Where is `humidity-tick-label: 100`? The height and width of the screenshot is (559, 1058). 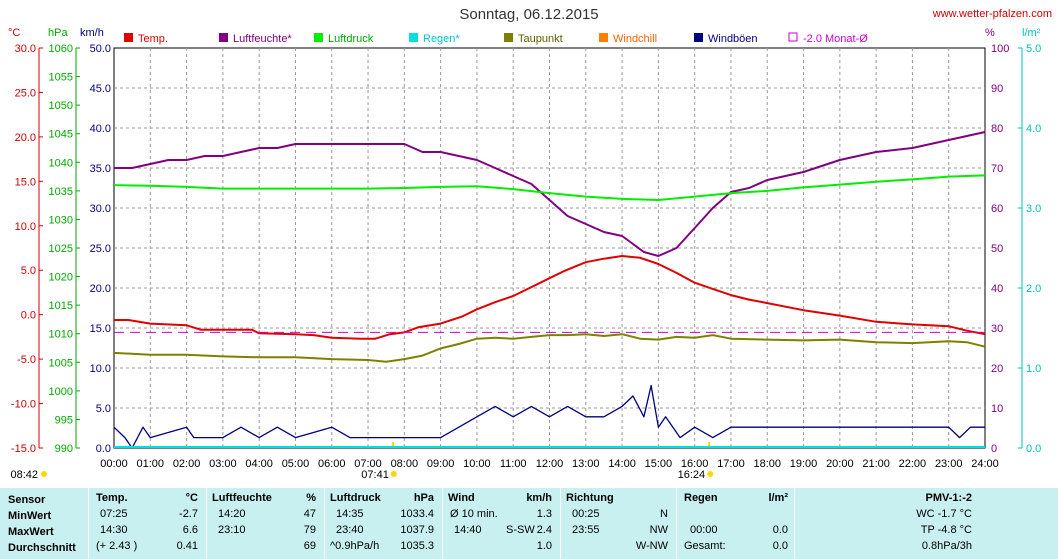
humidity-tick-label: 100 is located at coordinates (1000, 49).